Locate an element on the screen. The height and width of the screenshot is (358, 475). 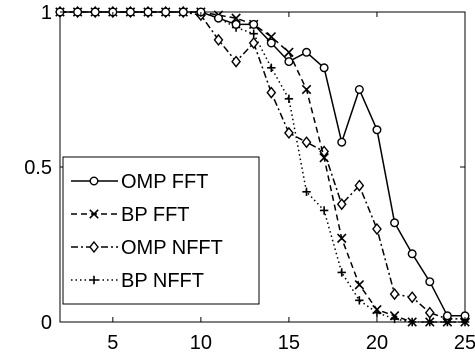
y-tick-label: 0.5 is located at coordinates (38, 168).